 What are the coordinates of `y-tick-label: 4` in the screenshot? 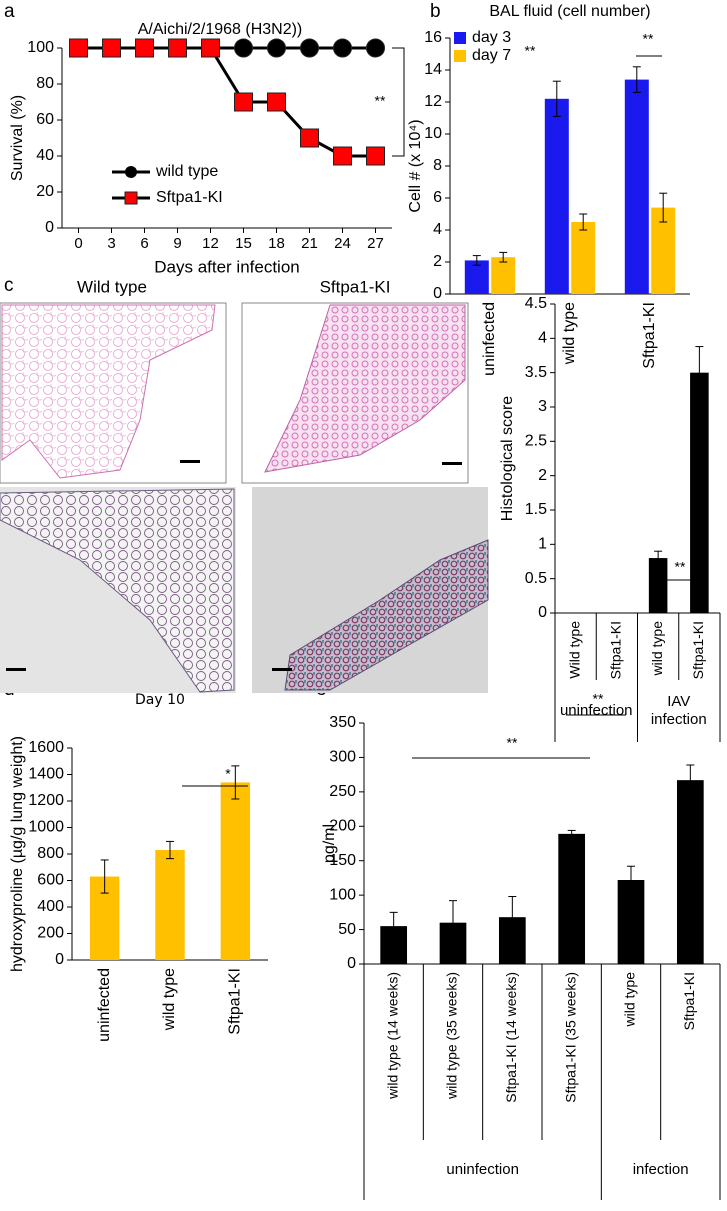 It's located at (542, 338).